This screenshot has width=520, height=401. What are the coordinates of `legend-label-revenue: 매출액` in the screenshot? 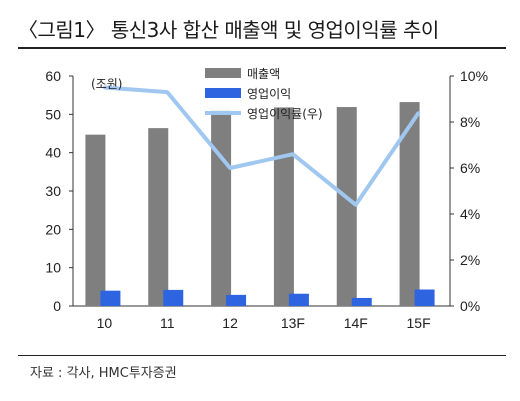 It's located at (263, 74).